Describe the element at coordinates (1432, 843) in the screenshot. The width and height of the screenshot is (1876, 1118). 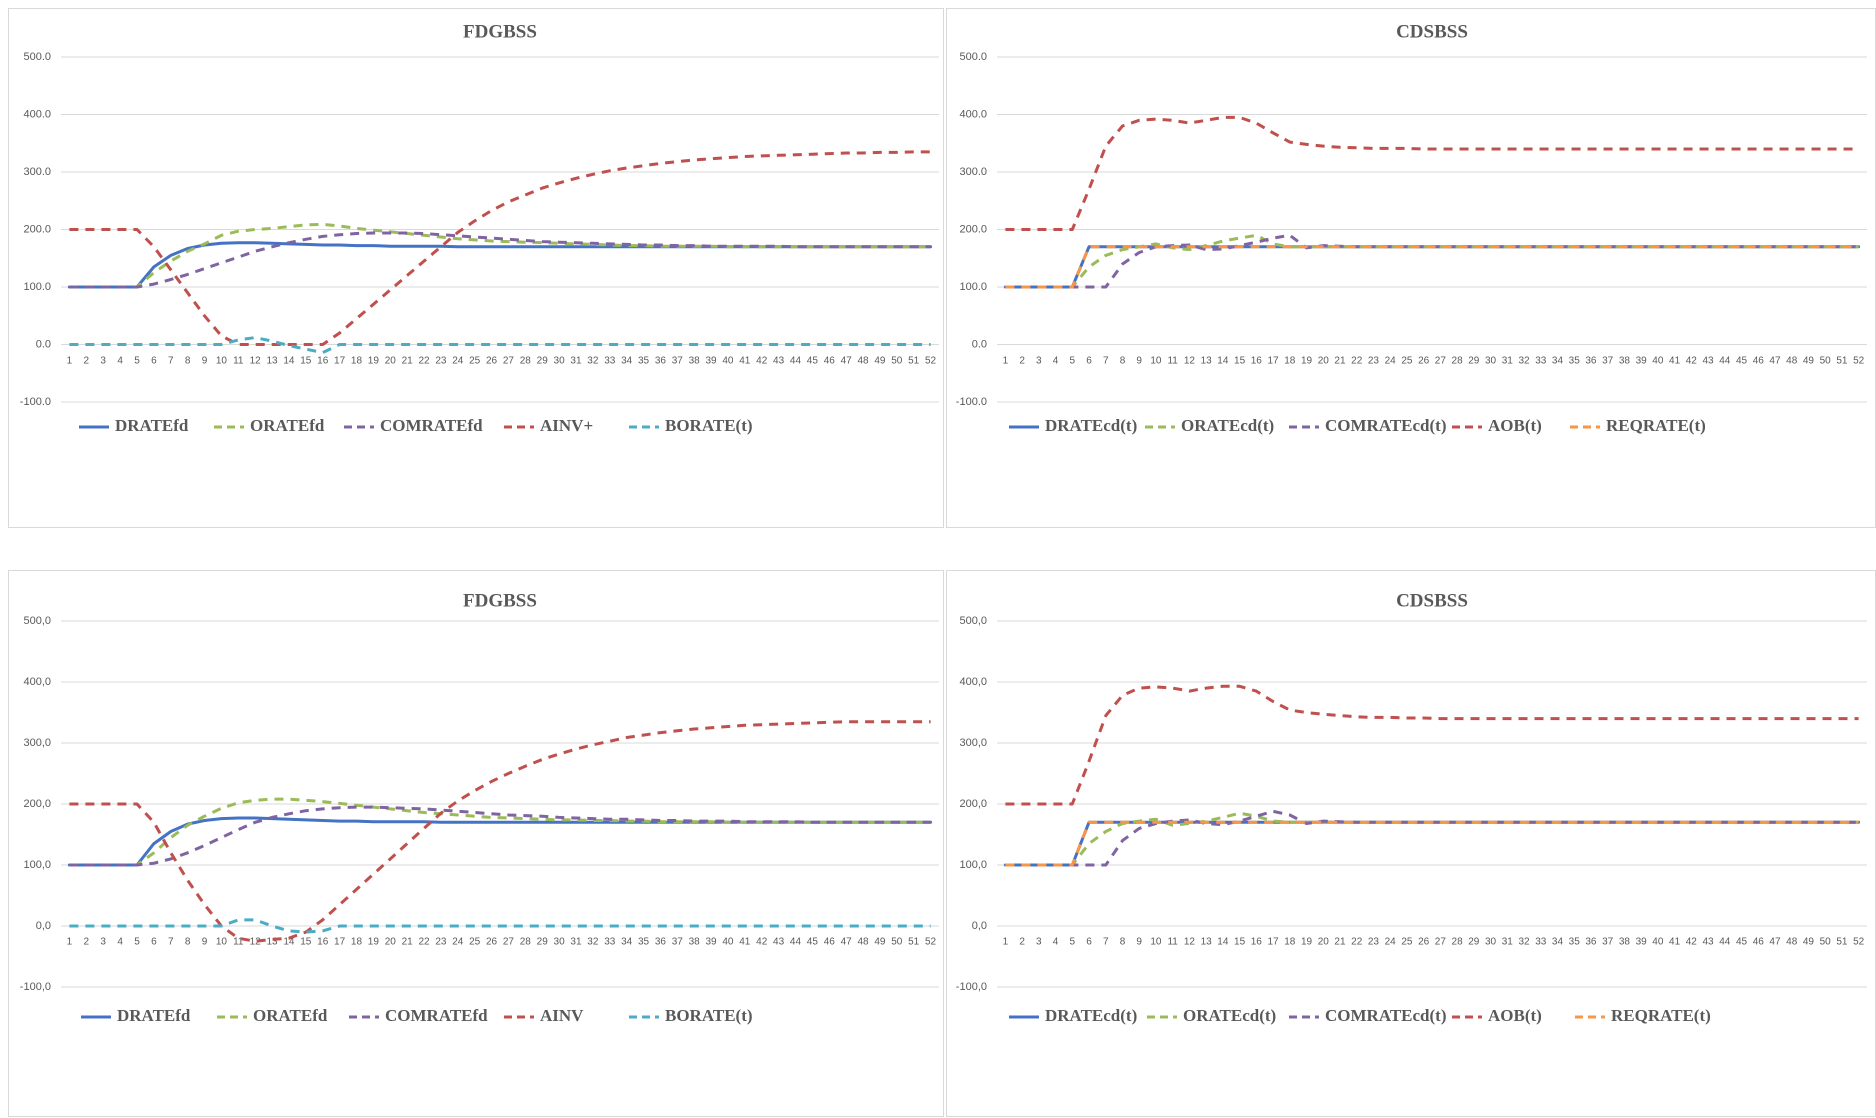
I see `series-line-dratecd-t` at that location.